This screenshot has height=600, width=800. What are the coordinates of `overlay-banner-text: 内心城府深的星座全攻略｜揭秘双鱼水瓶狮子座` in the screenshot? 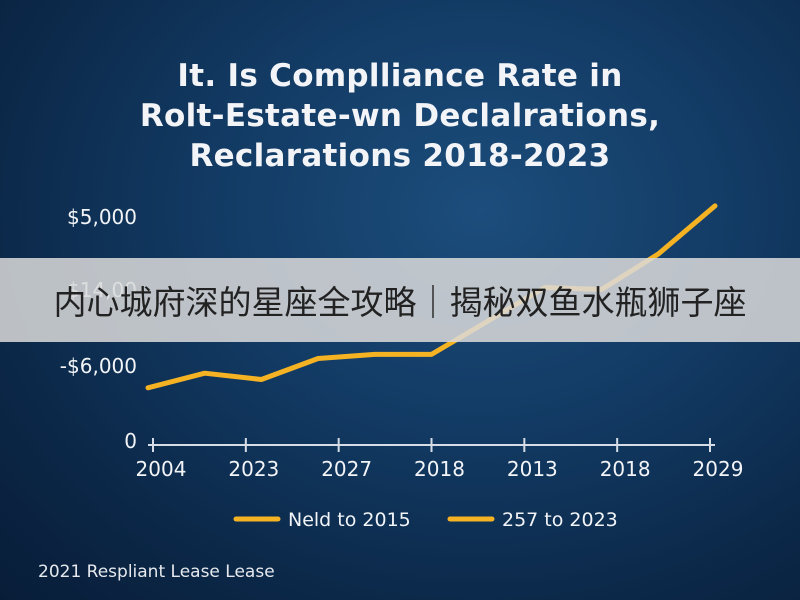 It's located at (400, 302).